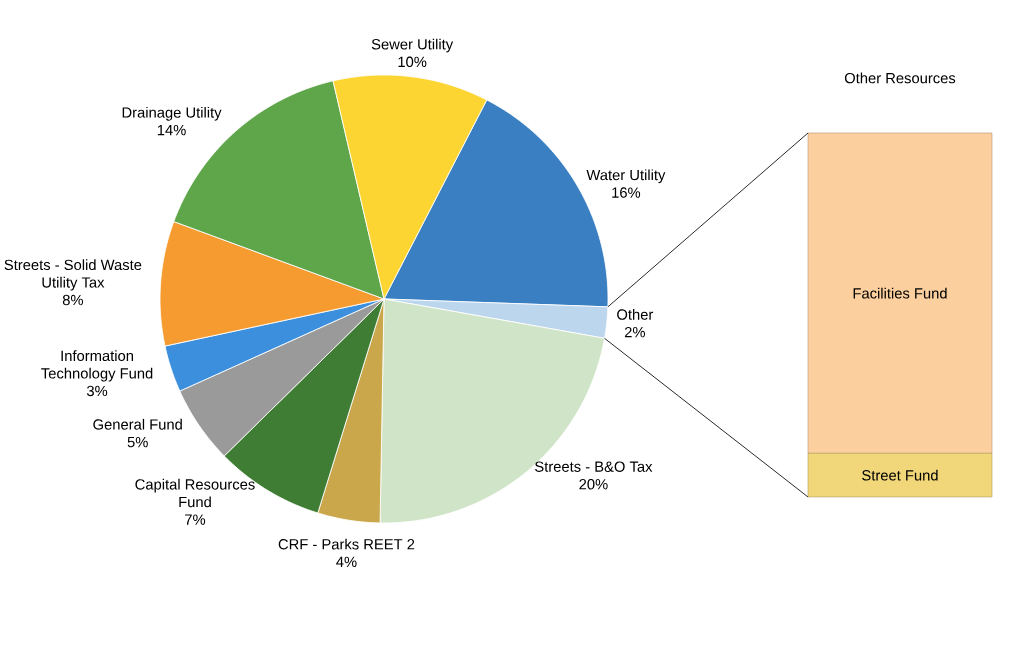 The width and height of the screenshot is (1036, 647). I want to click on data-label: 14%, so click(171, 130).